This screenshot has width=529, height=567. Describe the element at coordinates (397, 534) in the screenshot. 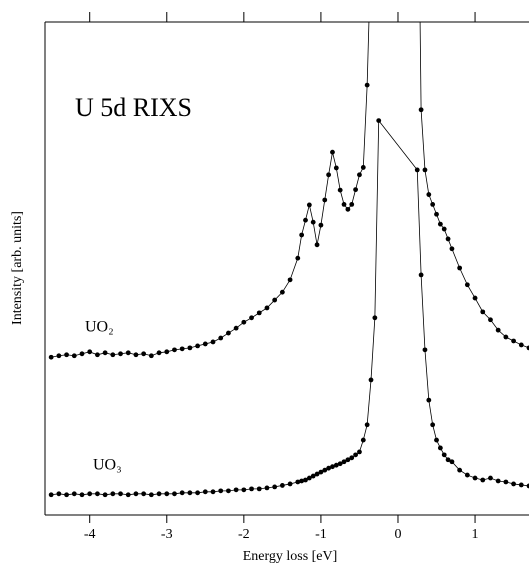

I see `x-tick-label: 0` at that location.